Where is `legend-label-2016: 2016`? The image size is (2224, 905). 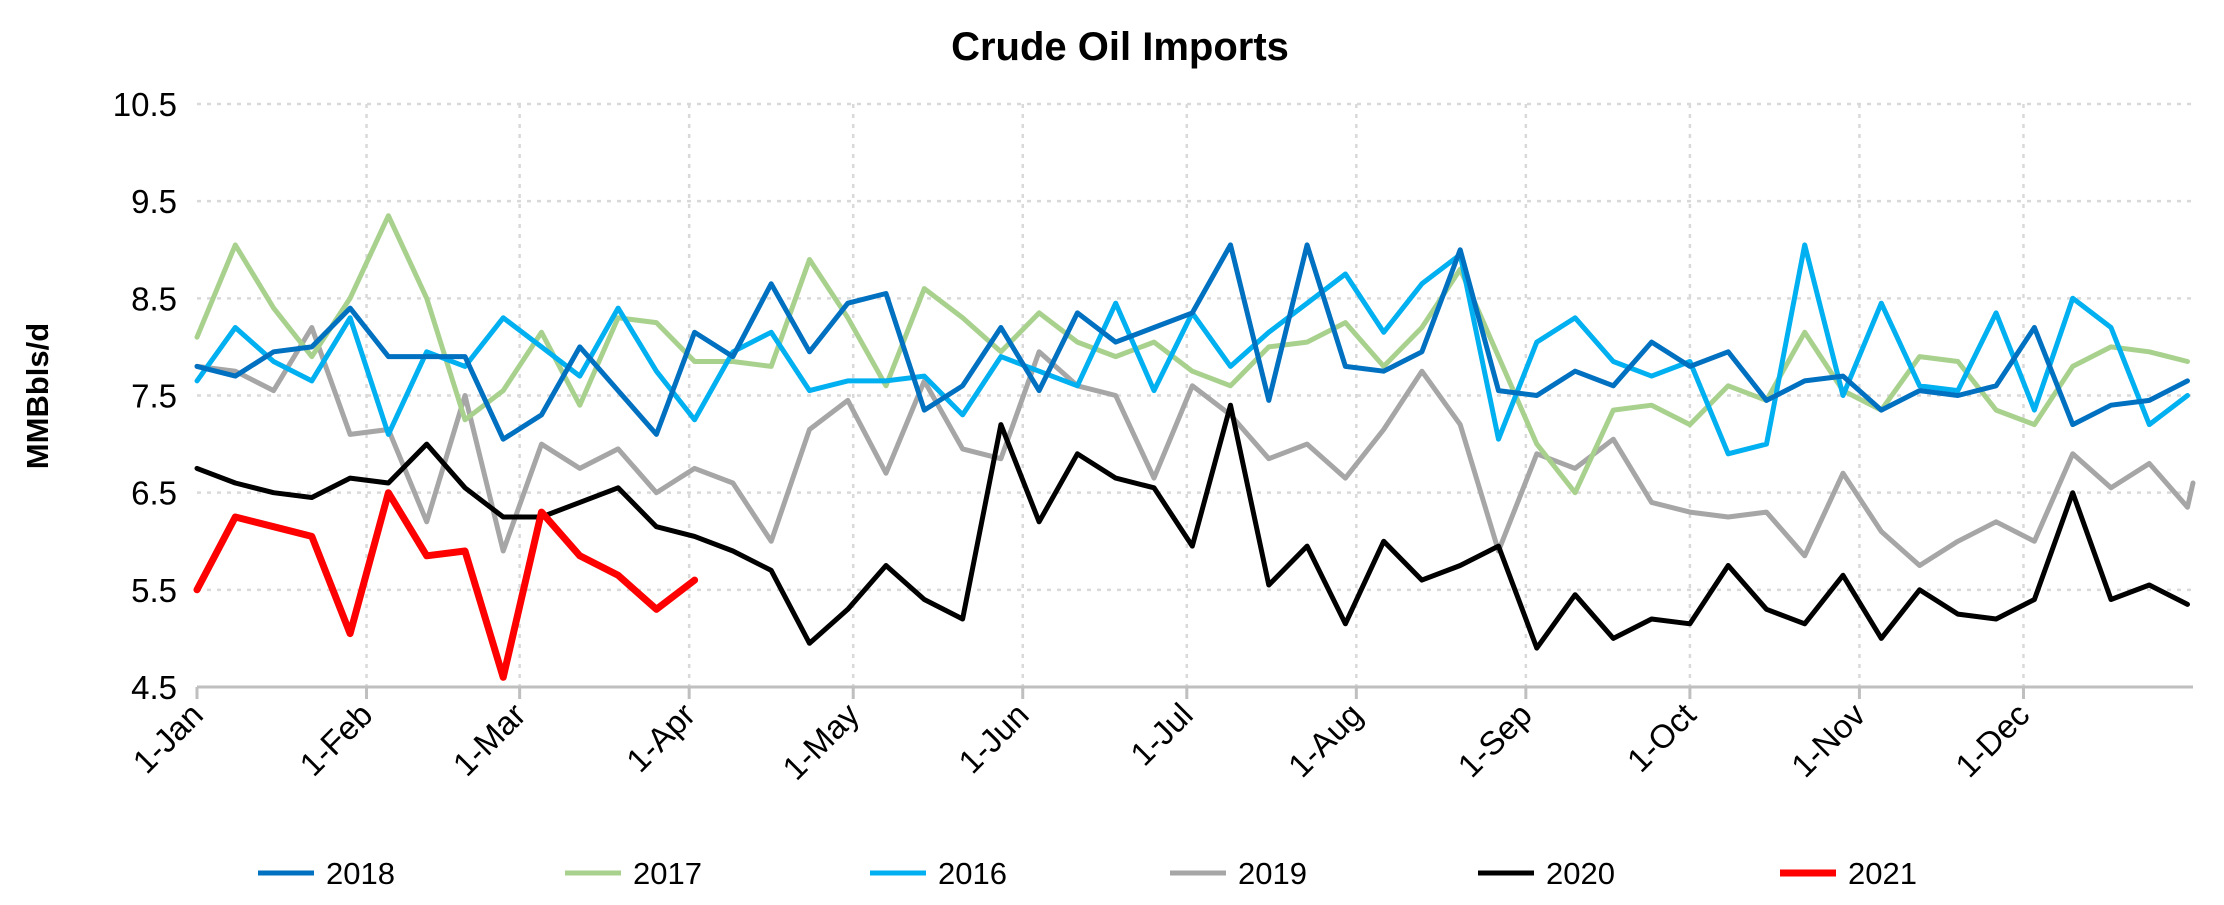 legend-label-2016: 2016 is located at coordinates (972, 873).